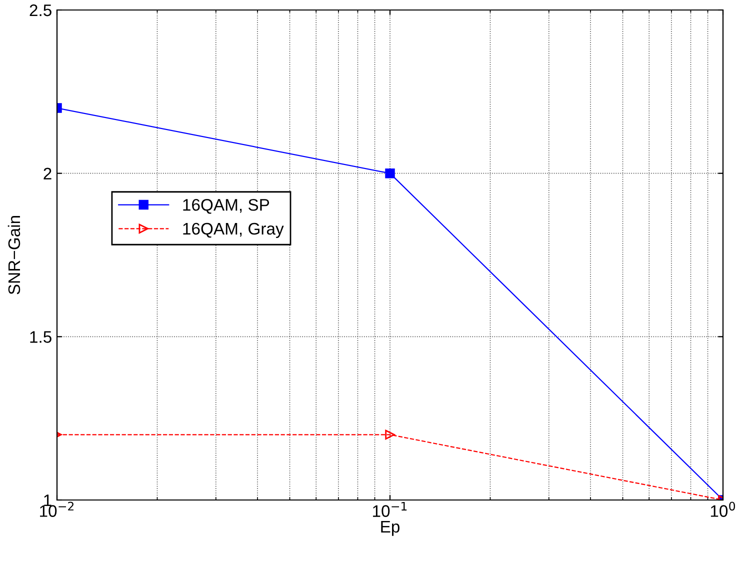 The height and width of the screenshot is (565, 738). What do you see at coordinates (41, 10) in the screenshot?
I see `y-tick-label: 2.5` at bounding box center [41, 10].